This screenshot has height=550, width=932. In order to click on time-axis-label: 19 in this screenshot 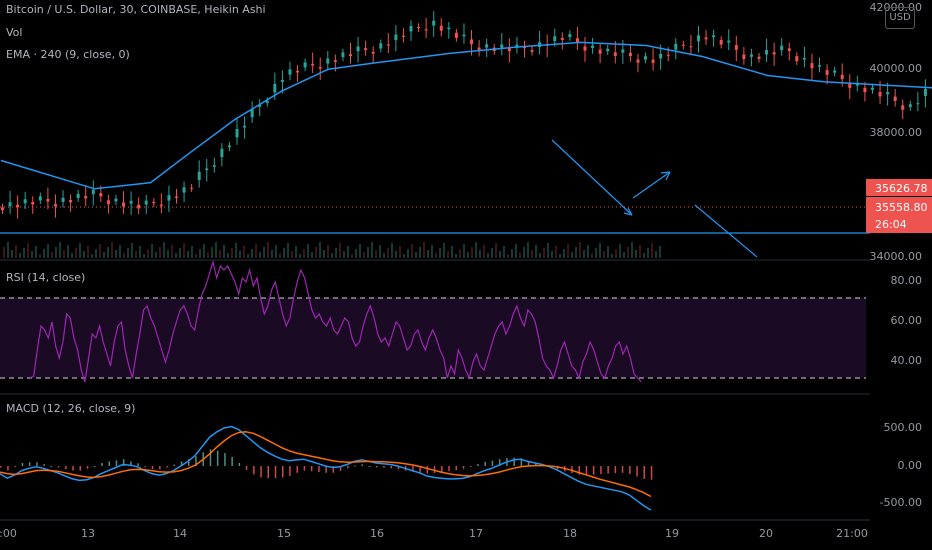, I will do `click(672, 533)`.